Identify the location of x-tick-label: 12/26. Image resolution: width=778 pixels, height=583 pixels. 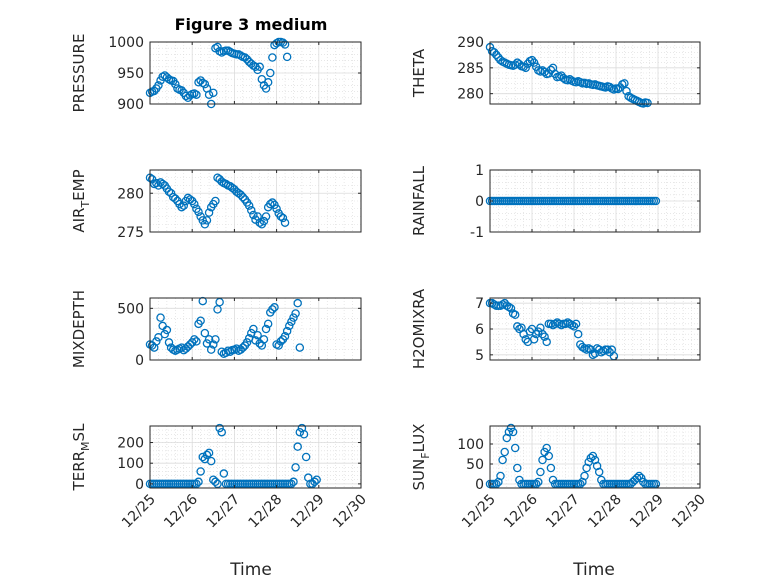
(521, 511).